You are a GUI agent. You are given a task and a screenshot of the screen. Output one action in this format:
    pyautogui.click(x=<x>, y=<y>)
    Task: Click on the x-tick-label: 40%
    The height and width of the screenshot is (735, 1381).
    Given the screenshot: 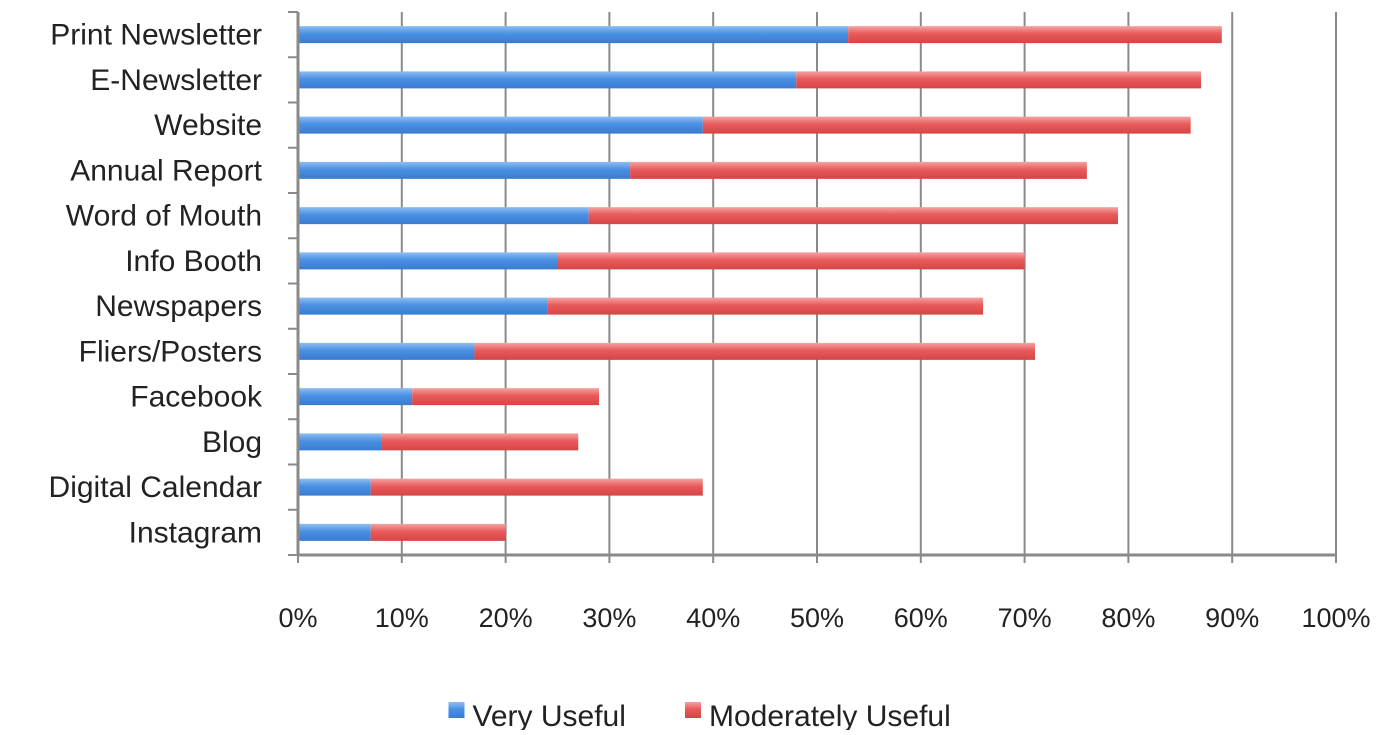 What is the action you would take?
    pyautogui.click(x=713, y=618)
    